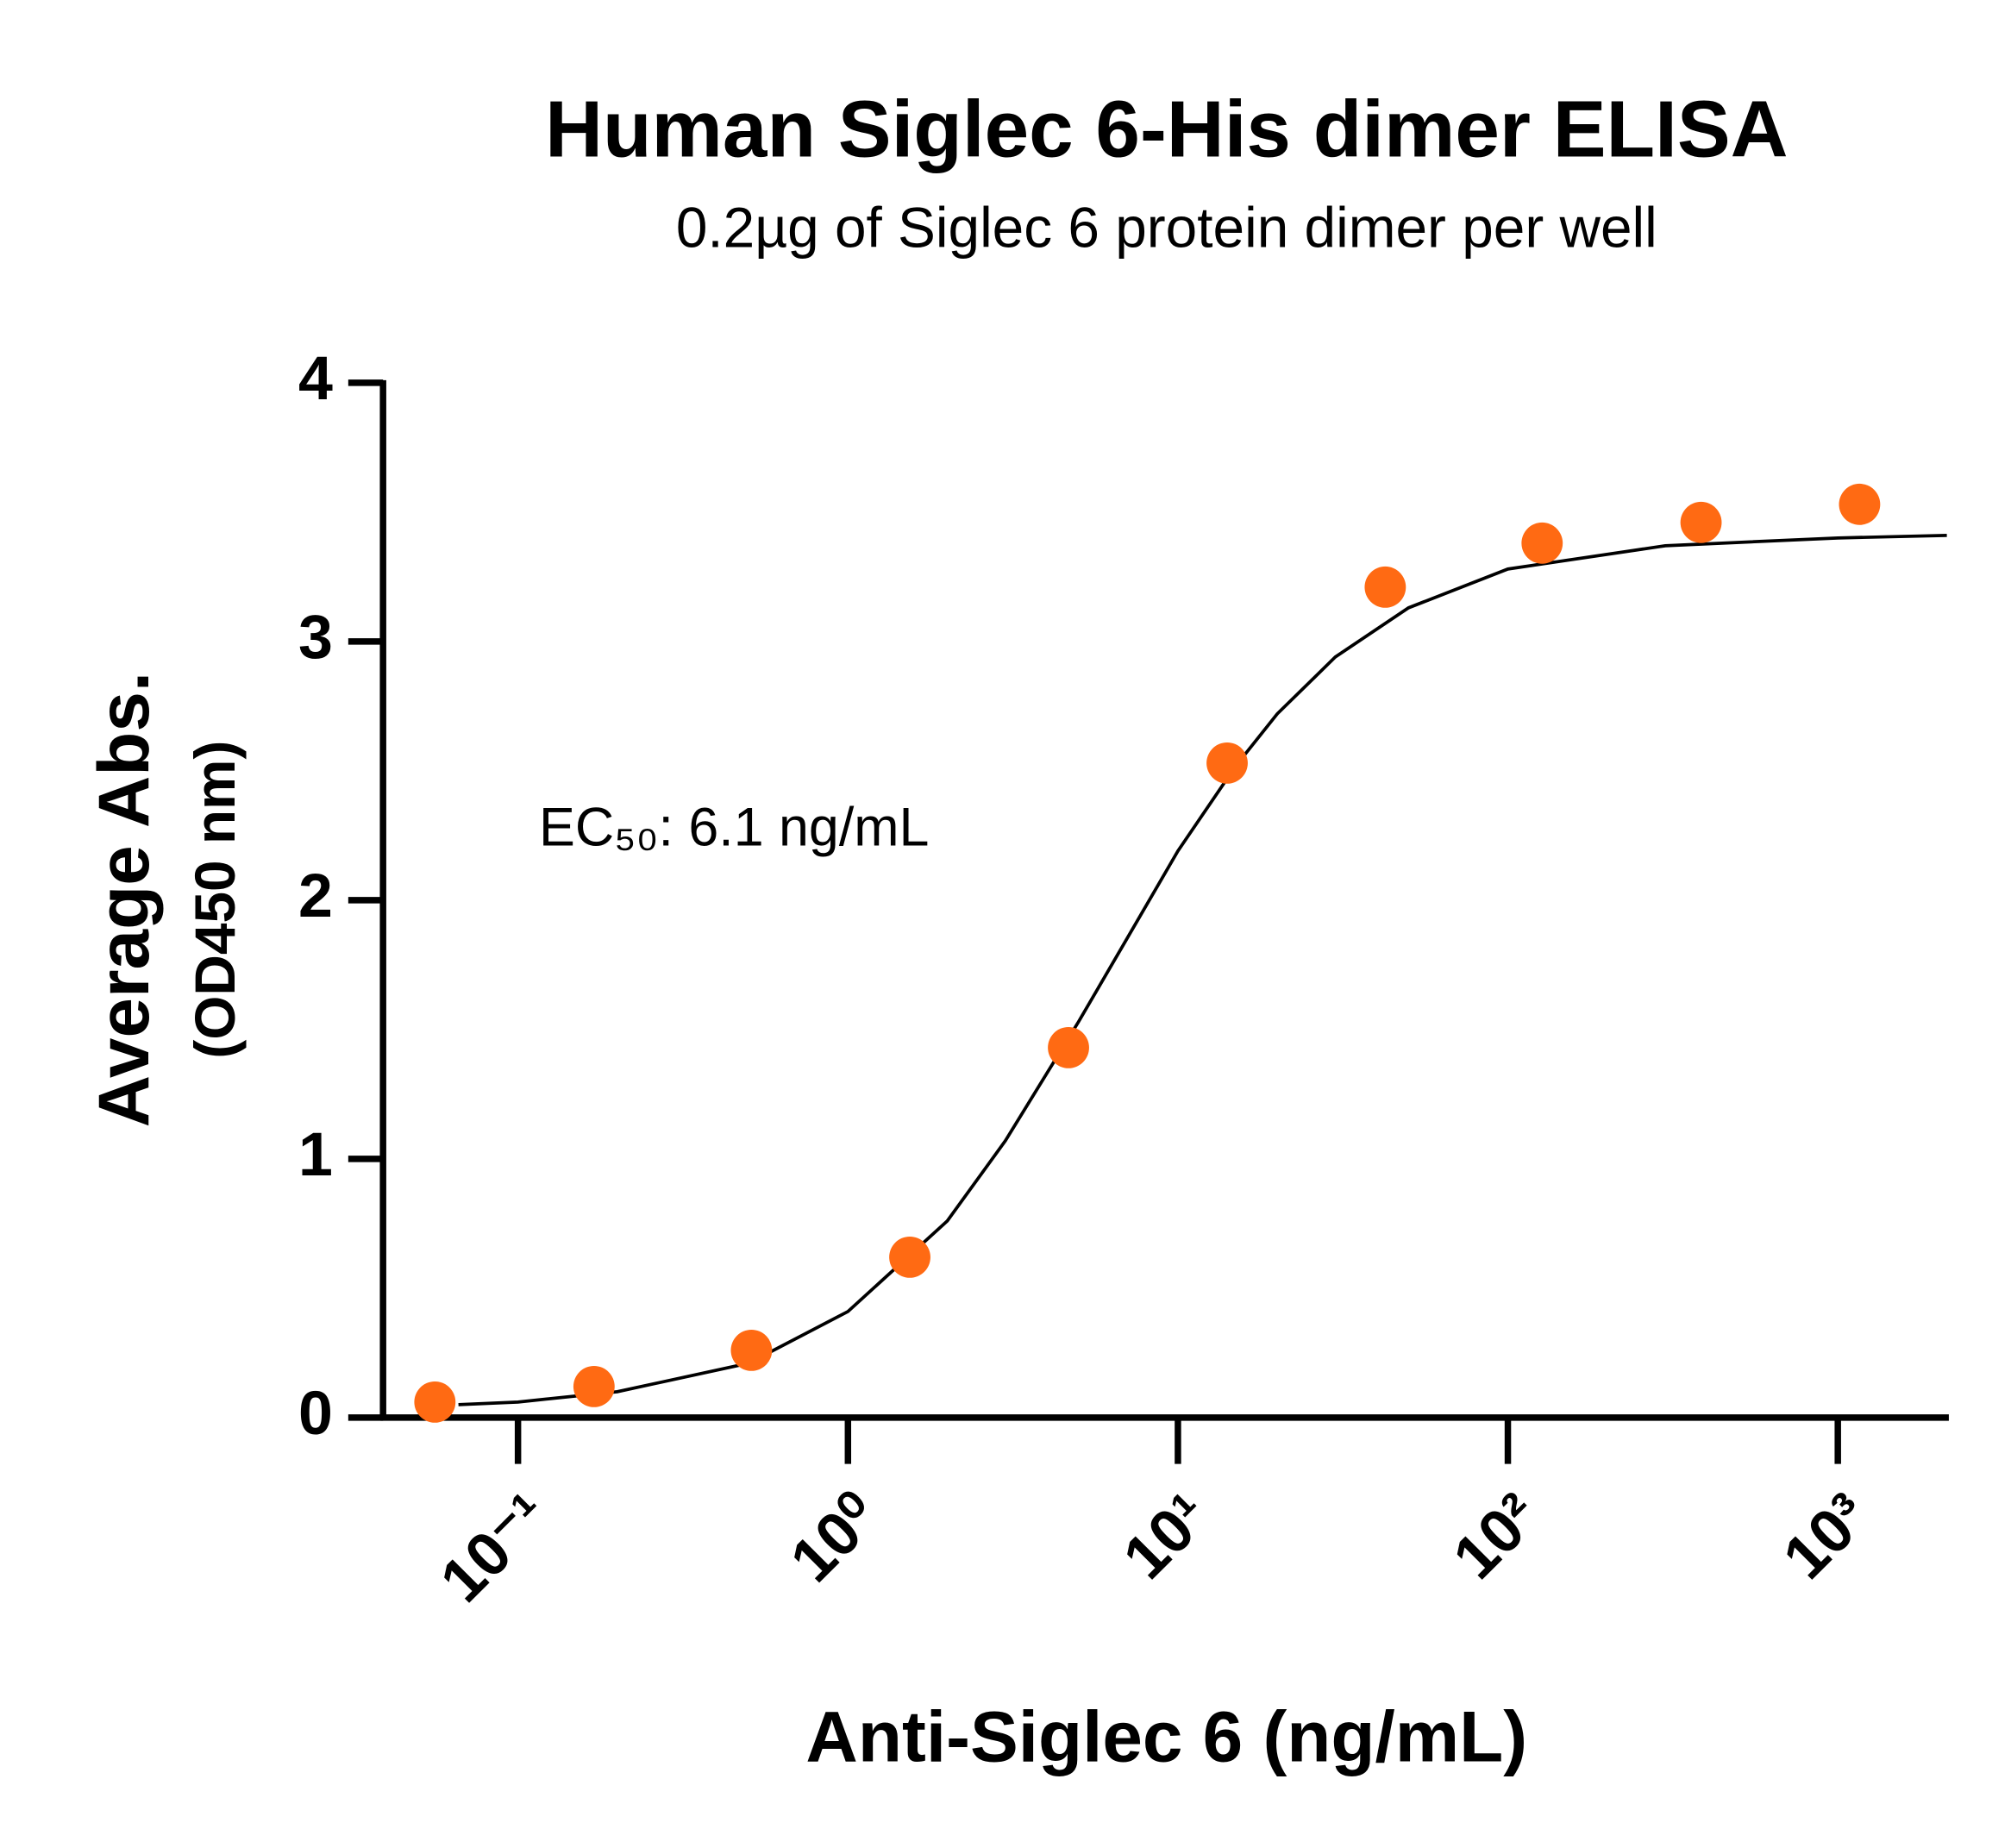 This screenshot has height=1848, width=2011. Describe the element at coordinates (315, 378) in the screenshot. I see `y-tick-label: 4` at that location.